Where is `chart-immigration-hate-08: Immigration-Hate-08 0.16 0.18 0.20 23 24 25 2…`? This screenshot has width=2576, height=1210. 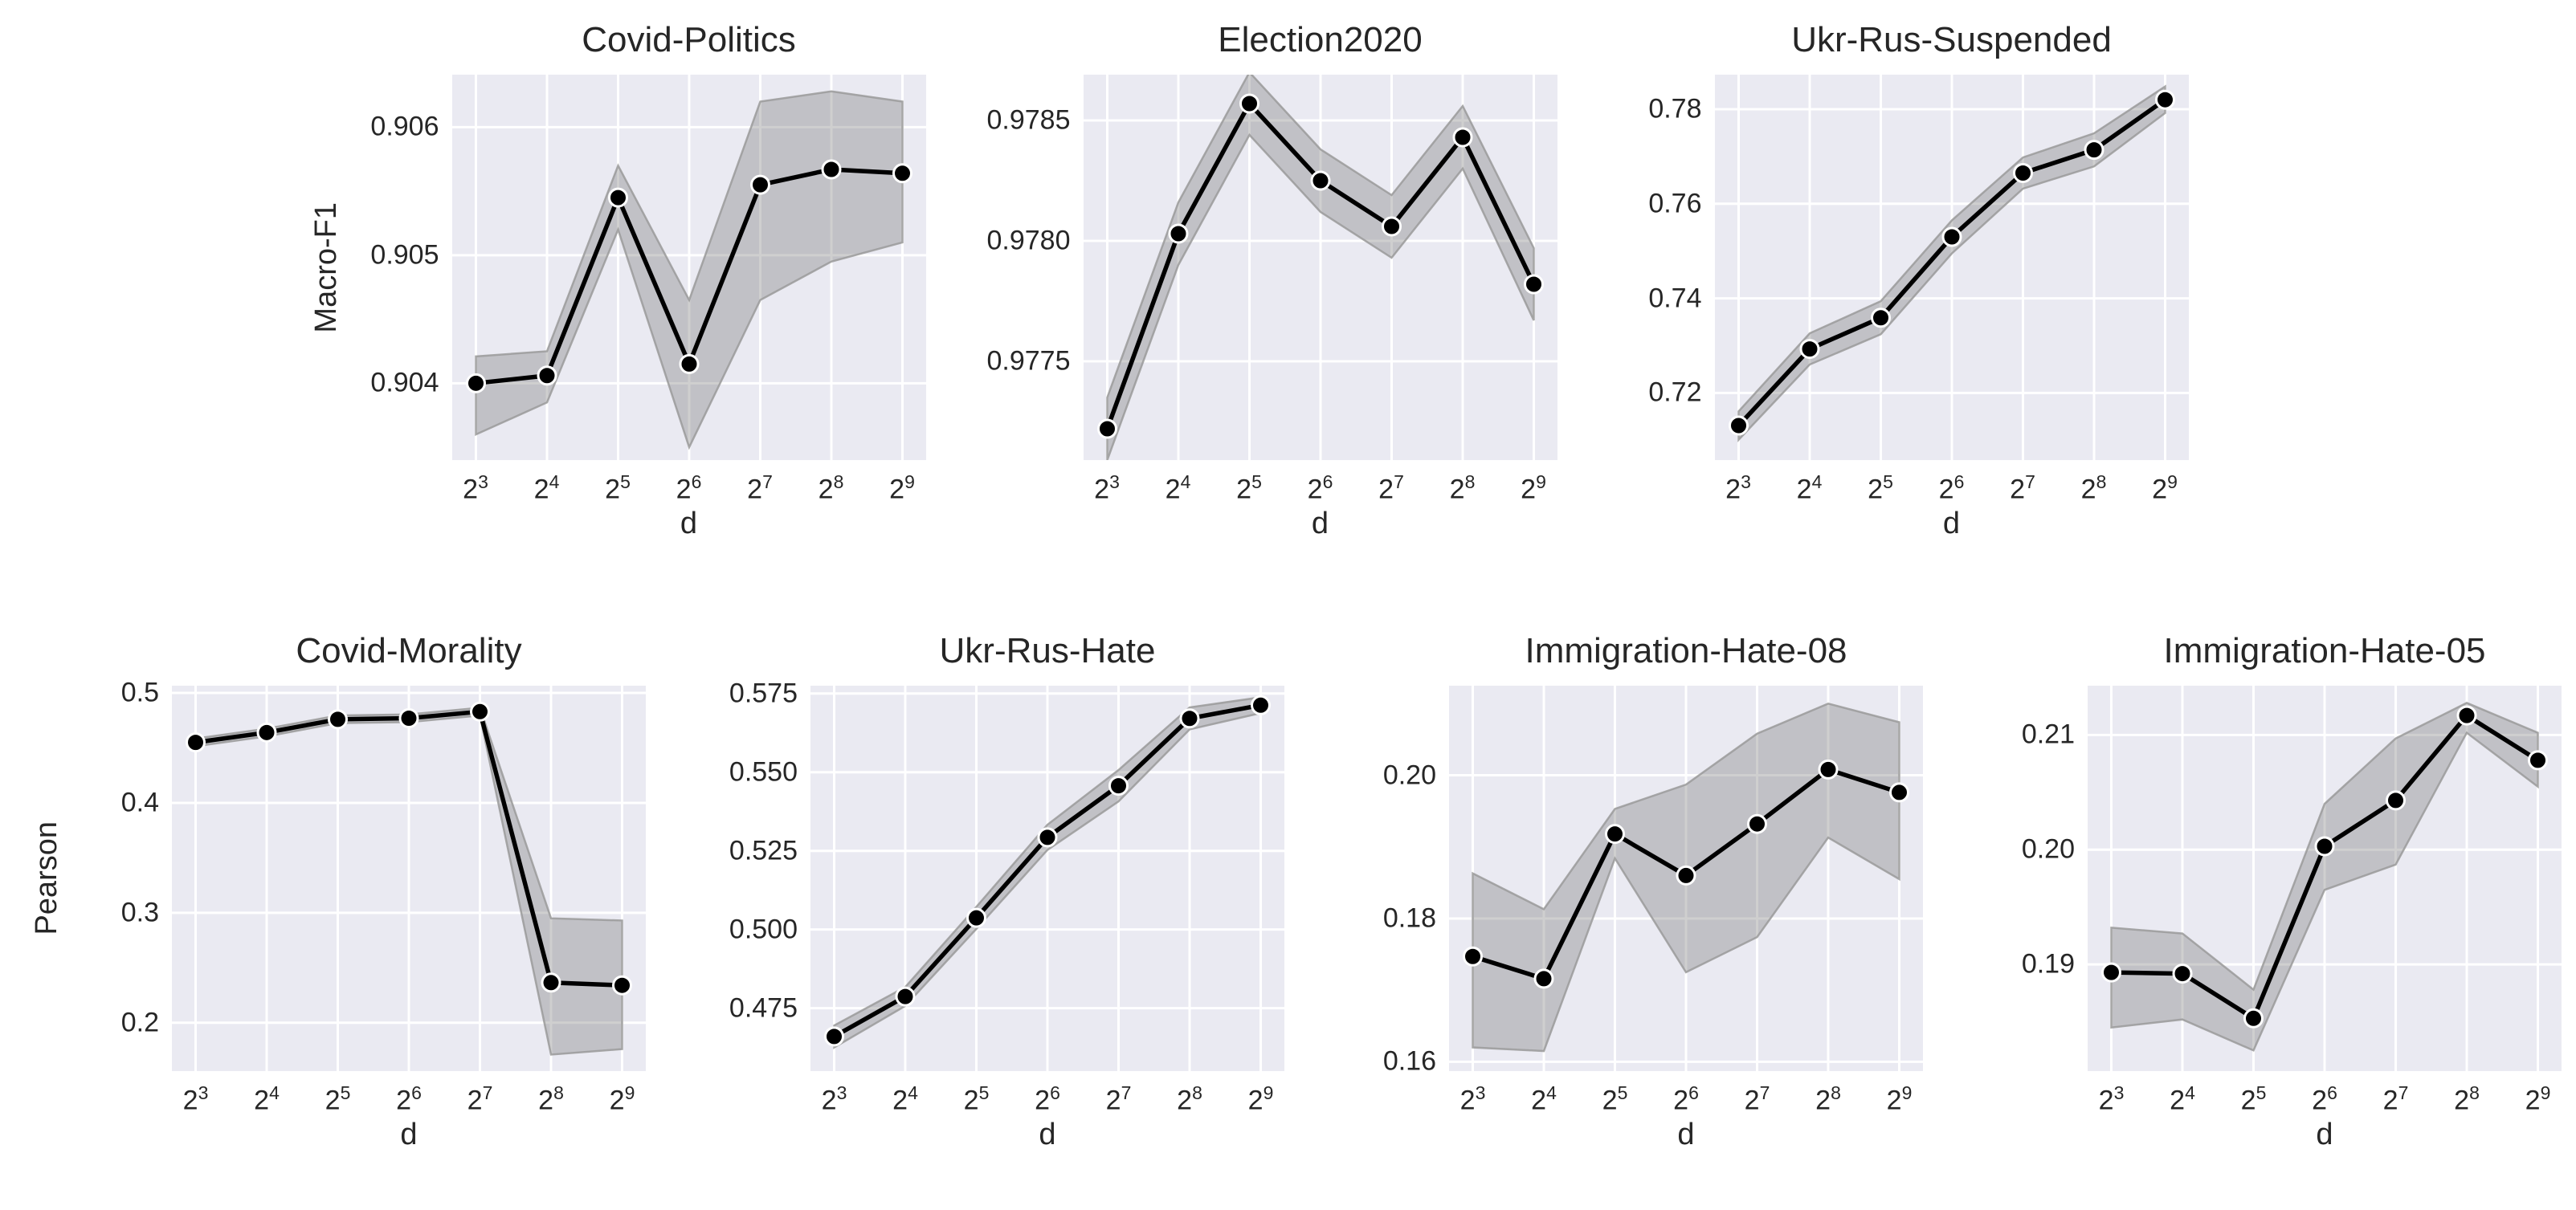 chart-immigration-hate-08: Immigration-Hate-08 0.16 0.18 0.20 23 24 25 2… is located at coordinates (1607, 889).